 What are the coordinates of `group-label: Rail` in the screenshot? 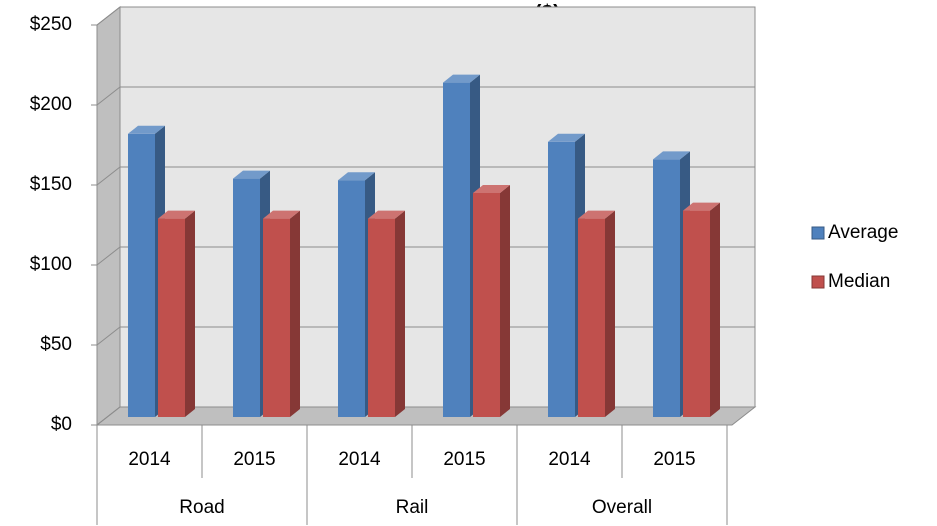 It's located at (412, 507).